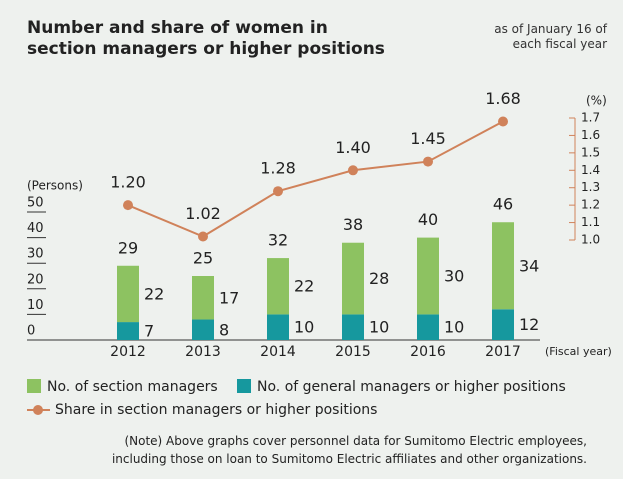 The width and height of the screenshot is (623, 479). Describe the element at coordinates (590, 170) in the screenshot. I see `y2-tick-label: 1.4` at that location.